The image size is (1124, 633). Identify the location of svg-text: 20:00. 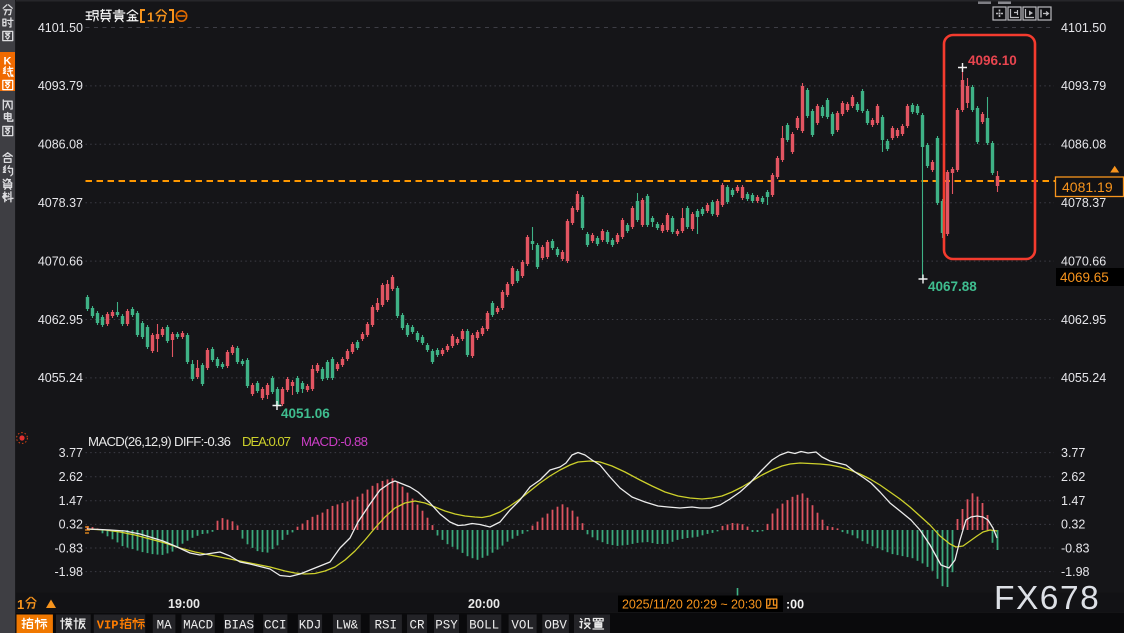
(484, 604).